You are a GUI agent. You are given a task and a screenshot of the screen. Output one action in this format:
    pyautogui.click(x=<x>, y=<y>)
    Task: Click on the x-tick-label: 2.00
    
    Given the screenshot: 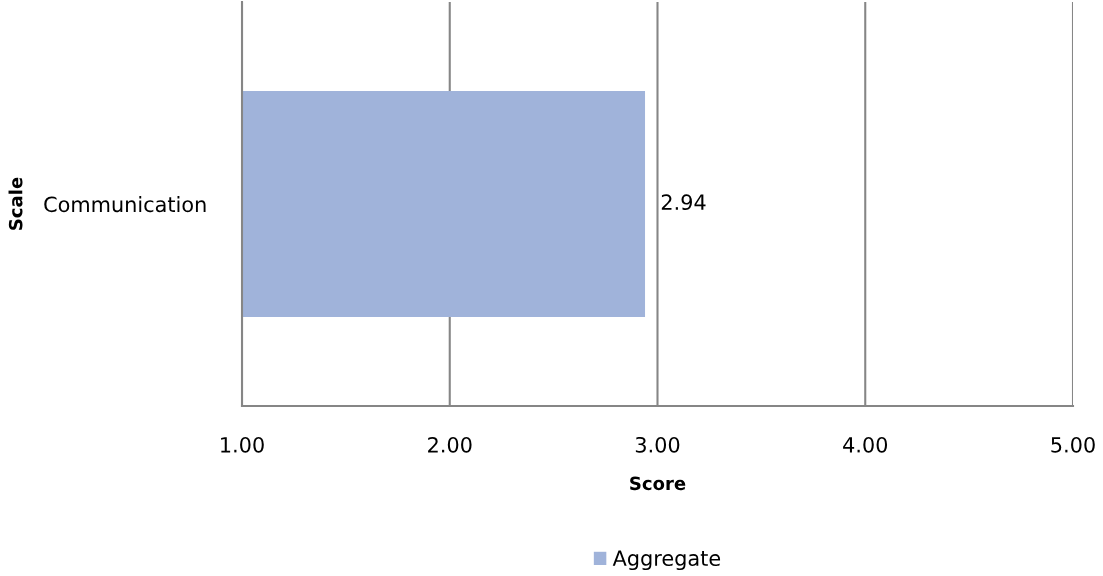 What is the action you would take?
    pyautogui.click(x=450, y=444)
    